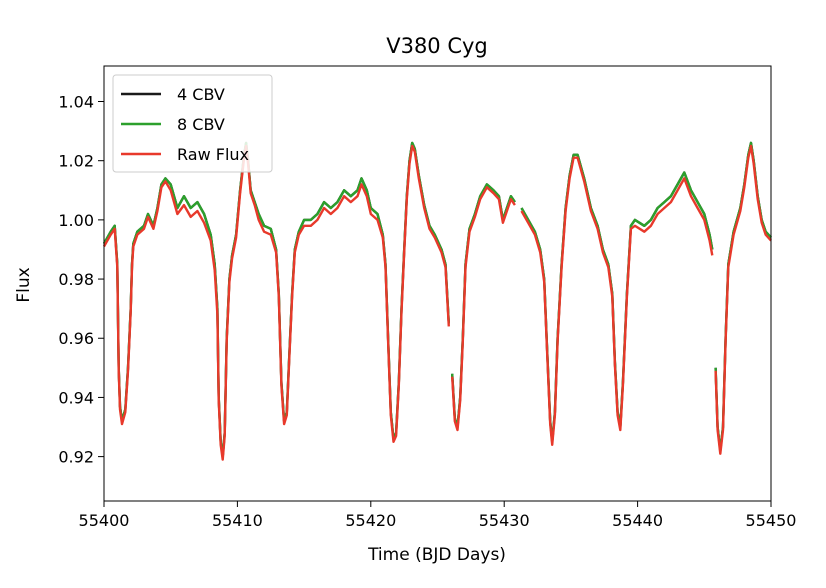 This screenshot has width=826, height=588. I want to click on legend-label: 4 CBV, so click(201, 94).